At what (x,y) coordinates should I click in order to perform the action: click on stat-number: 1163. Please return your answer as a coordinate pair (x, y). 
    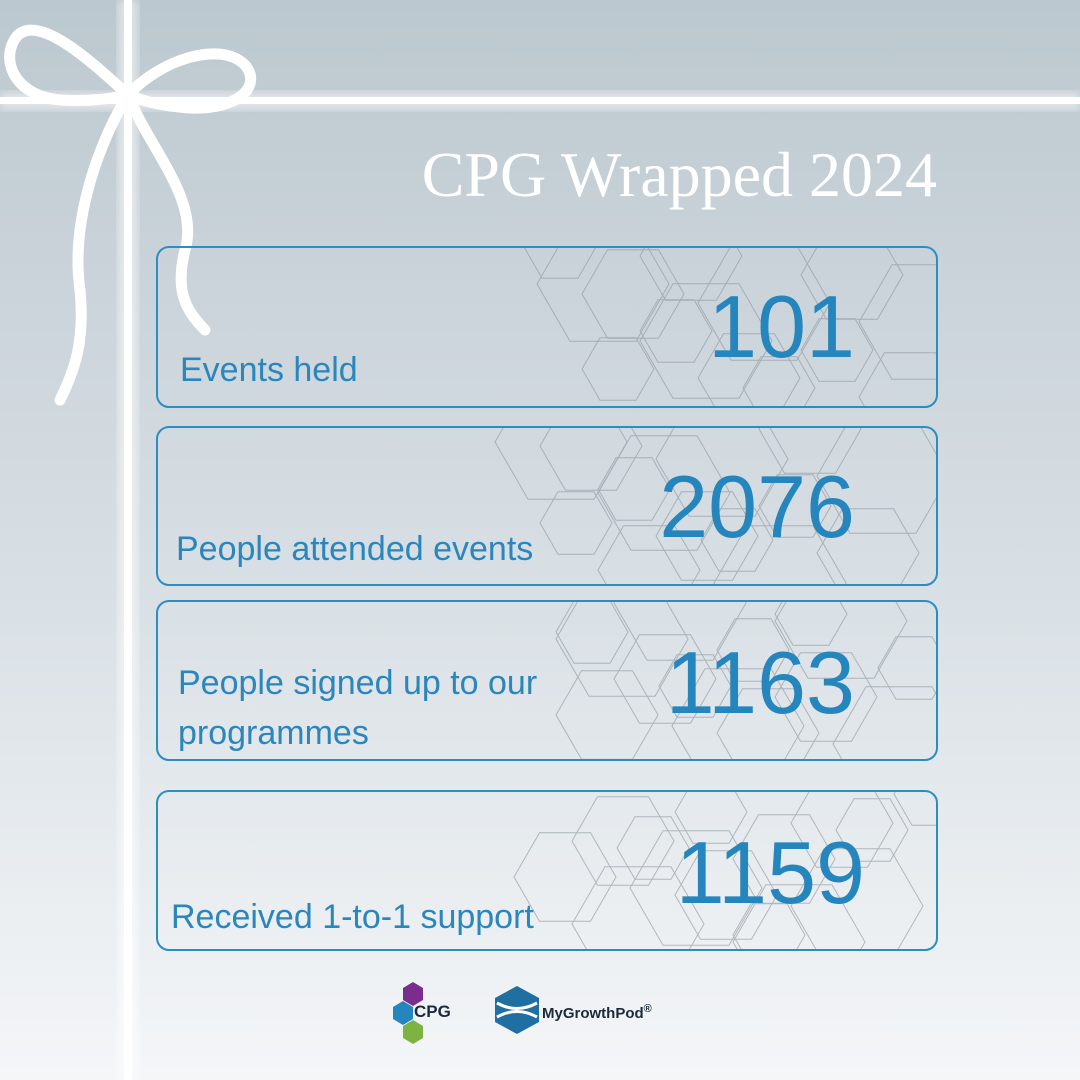
    Looking at the image, I should click on (760, 682).